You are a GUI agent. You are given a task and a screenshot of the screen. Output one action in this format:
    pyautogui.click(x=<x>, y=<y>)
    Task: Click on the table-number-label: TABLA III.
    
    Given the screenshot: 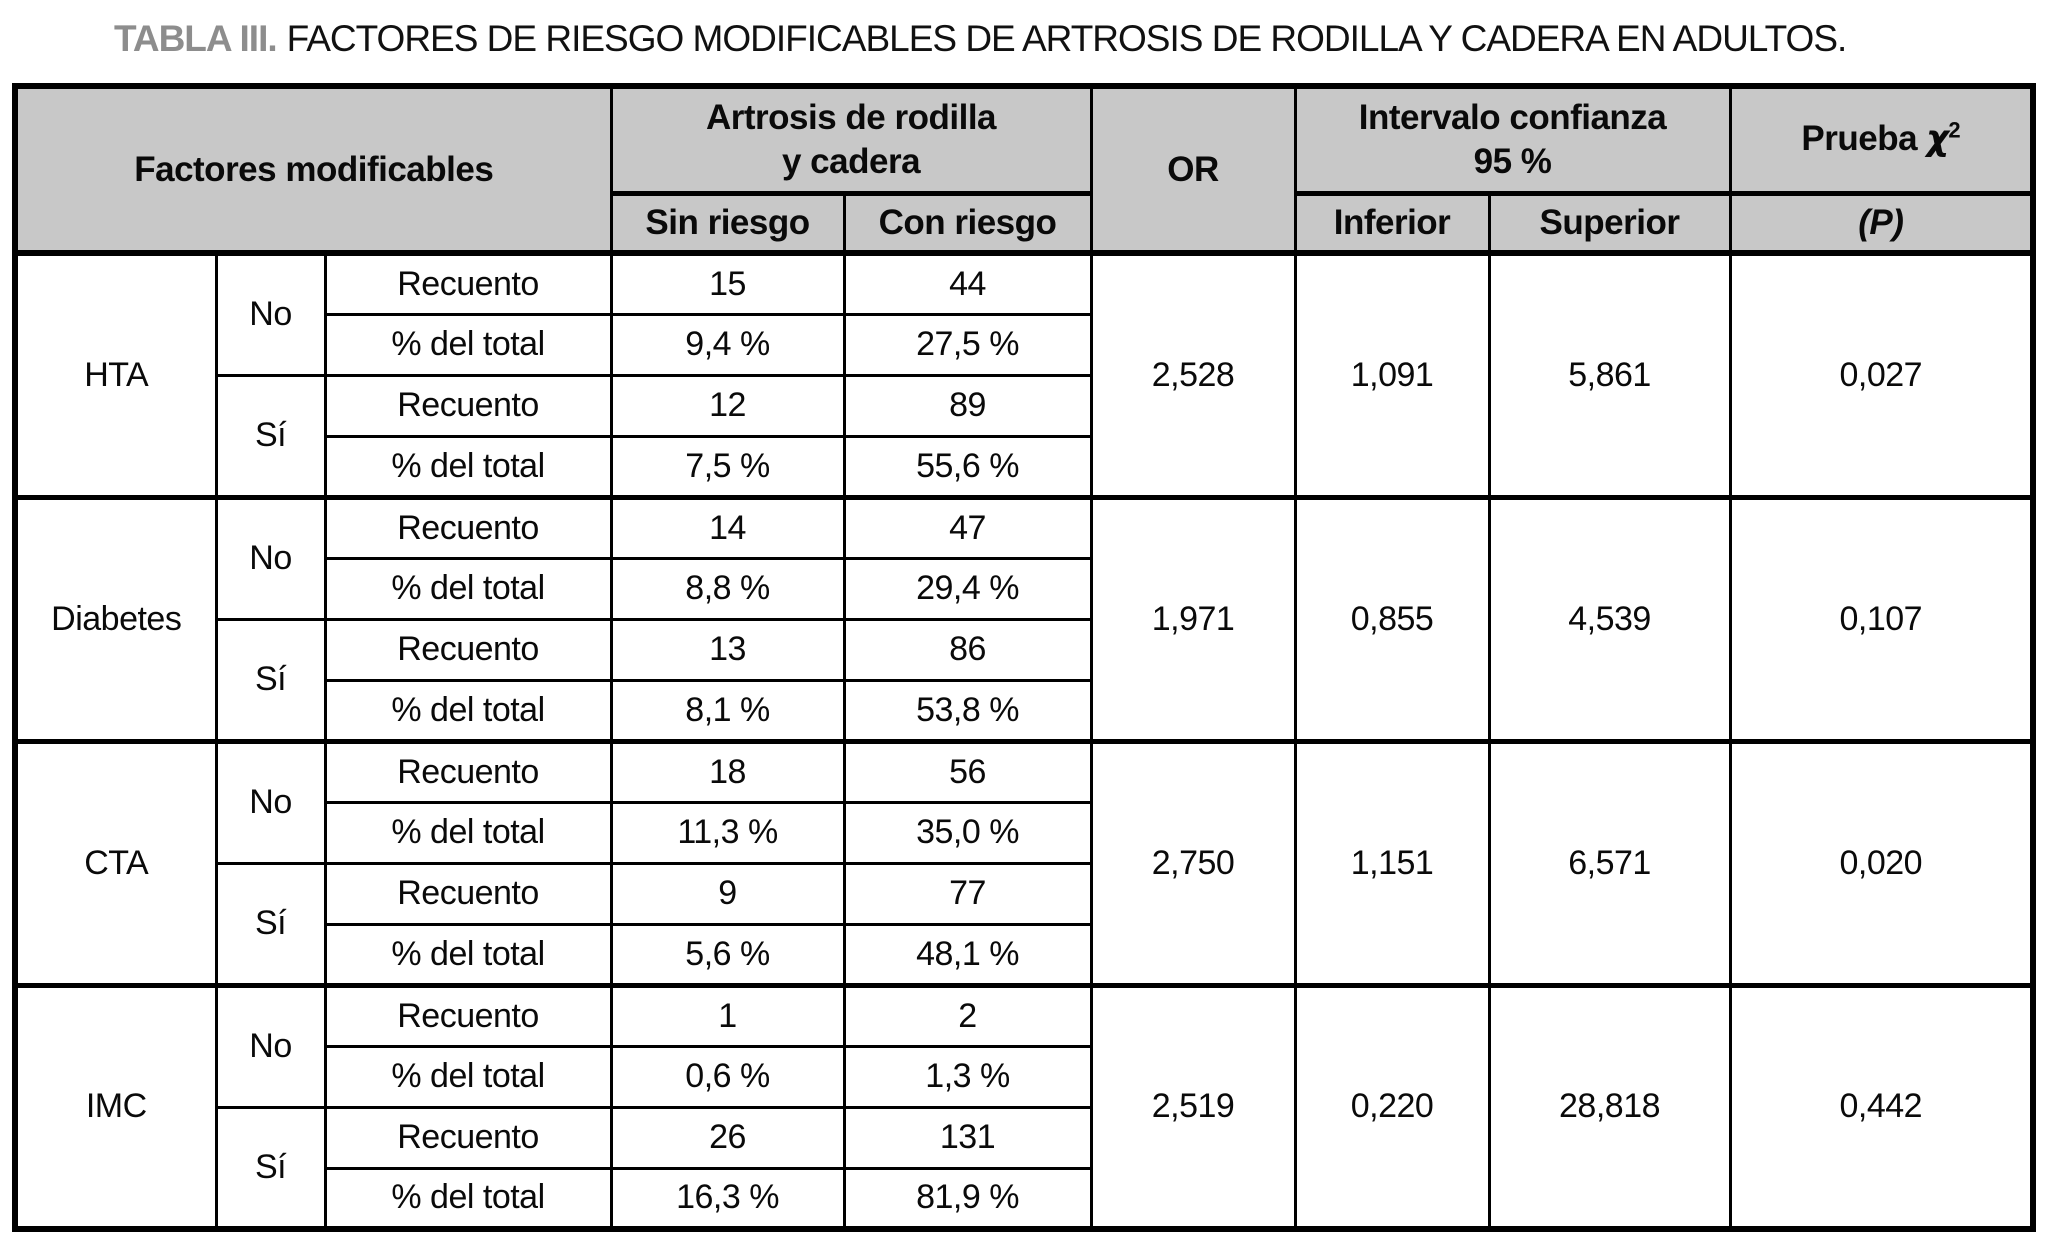 What is the action you would take?
    pyautogui.click(x=196, y=38)
    